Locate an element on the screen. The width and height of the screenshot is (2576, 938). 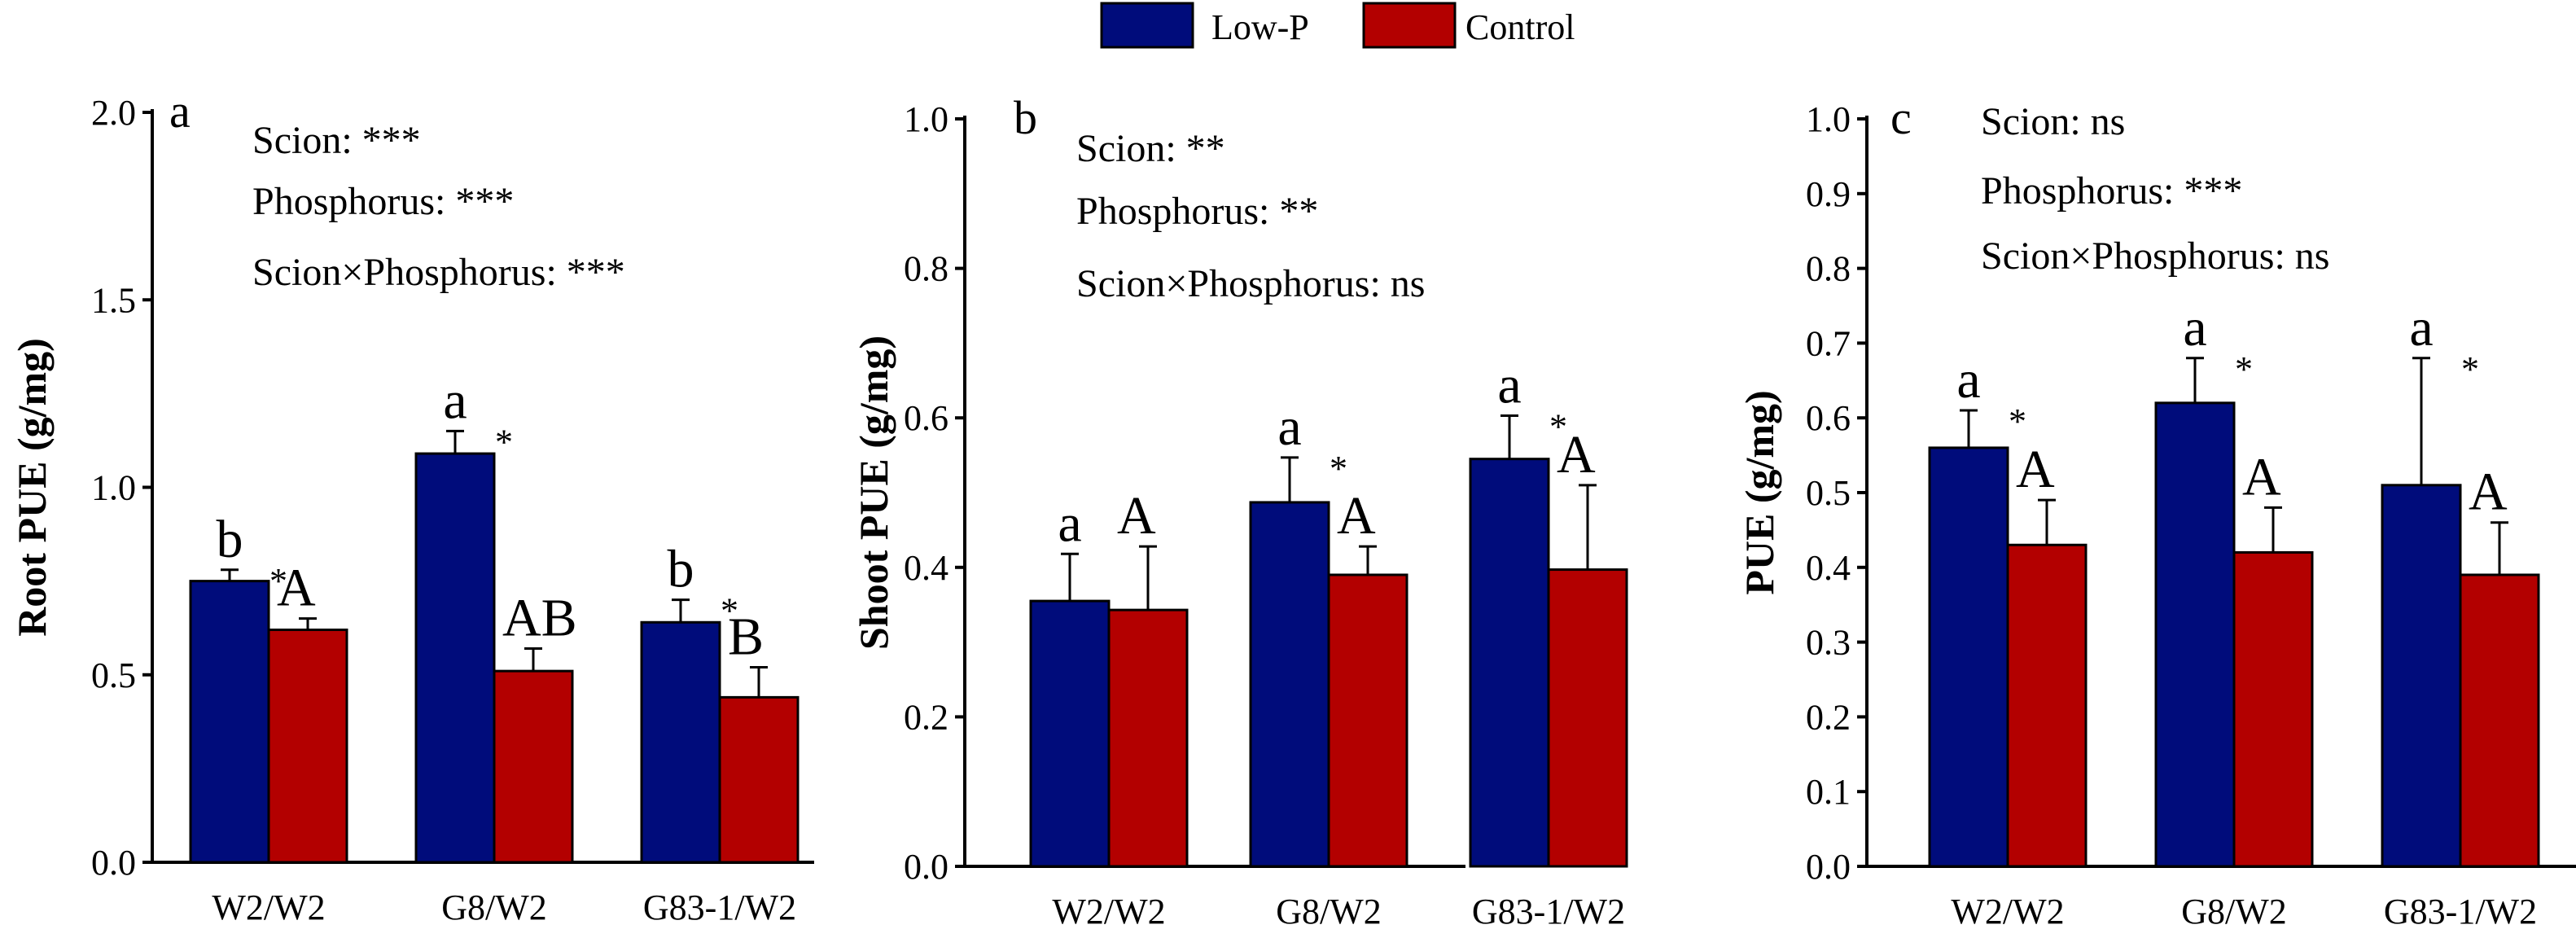
stat-annotation: Scion: ns is located at coordinates (2053, 122).